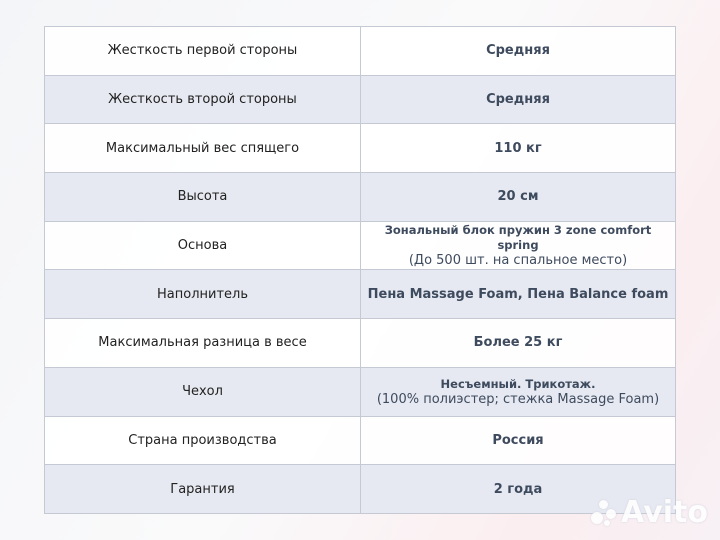  I want to click on spec-label: Основа, so click(202, 245).